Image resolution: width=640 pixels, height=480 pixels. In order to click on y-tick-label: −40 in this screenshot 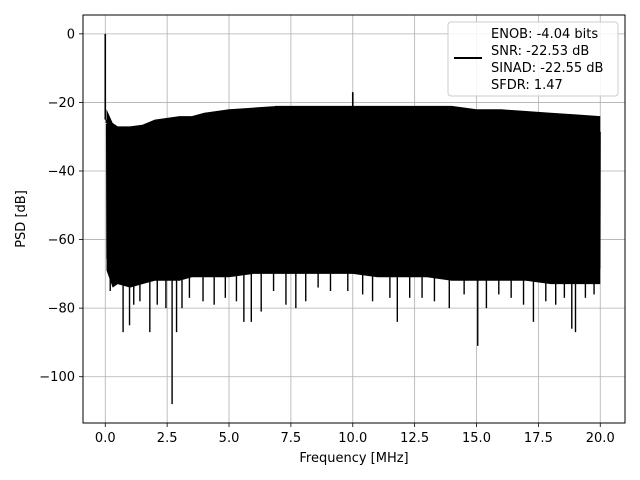, I will do `click(61, 172)`.